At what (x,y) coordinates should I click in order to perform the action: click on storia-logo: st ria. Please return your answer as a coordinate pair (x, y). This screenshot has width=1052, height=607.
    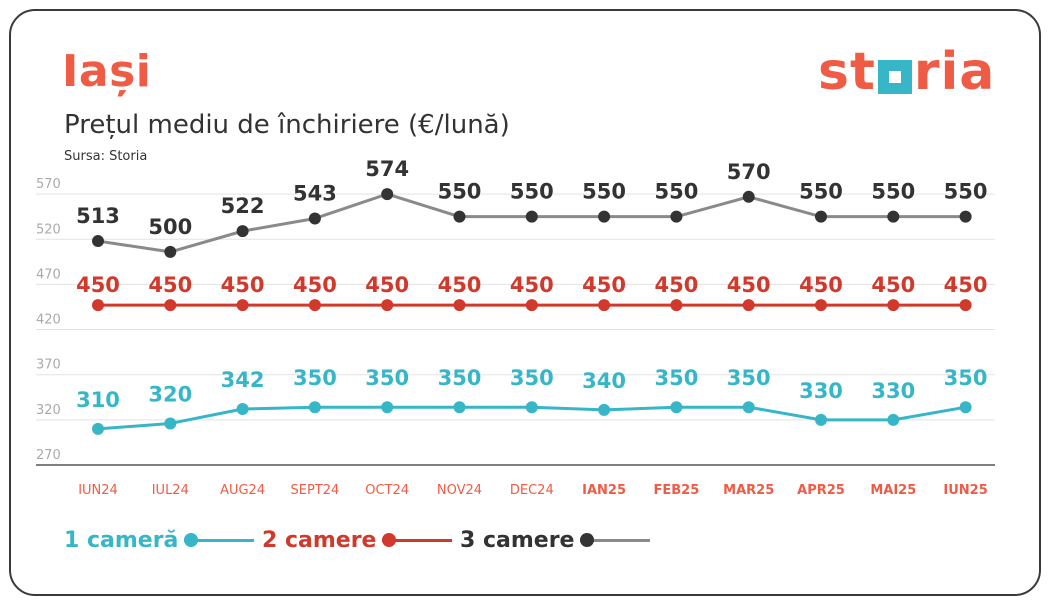
    Looking at the image, I should click on (907, 72).